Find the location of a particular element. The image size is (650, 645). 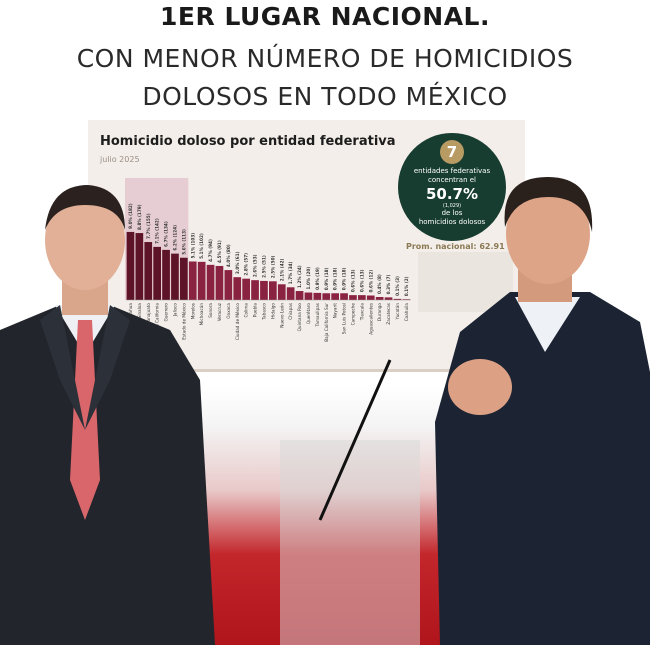

category-label: Ciudad de México is located at coordinates (237, 322).